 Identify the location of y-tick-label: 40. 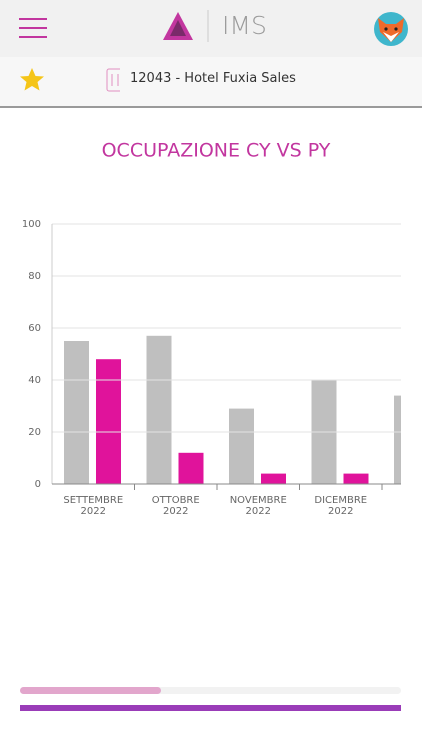
(34, 380).